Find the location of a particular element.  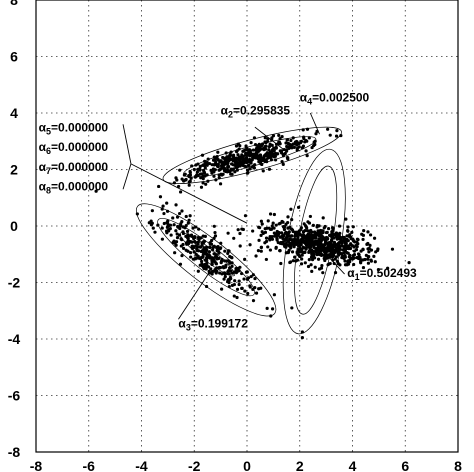

weight-annotation: α3=0.199172 is located at coordinates (213, 325).